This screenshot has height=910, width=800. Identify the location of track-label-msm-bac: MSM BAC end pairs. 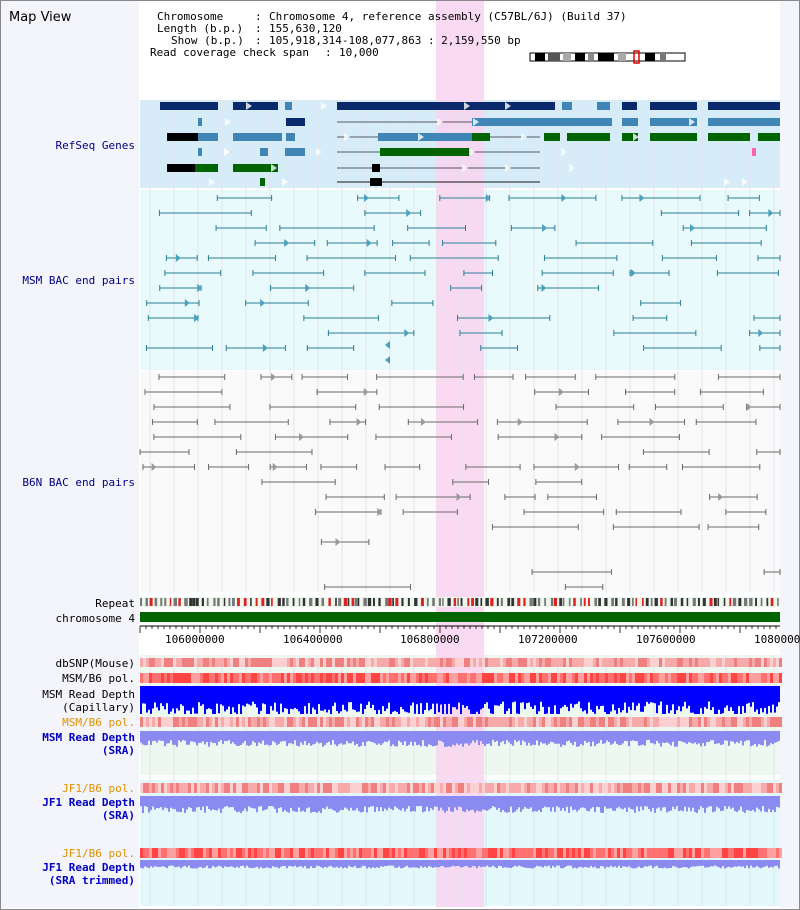
(78, 280).